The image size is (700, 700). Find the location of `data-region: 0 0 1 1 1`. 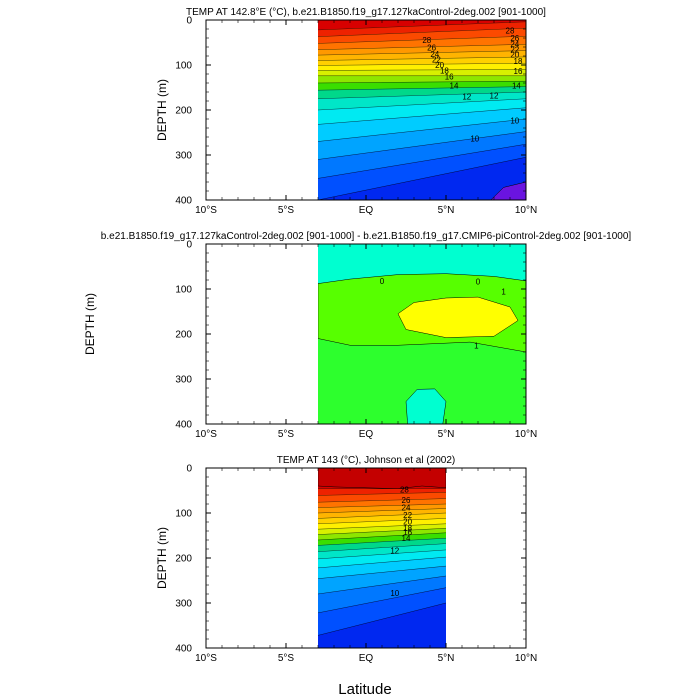

data-region: 0 0 1 1 1 is located at coordinates (436, 334).